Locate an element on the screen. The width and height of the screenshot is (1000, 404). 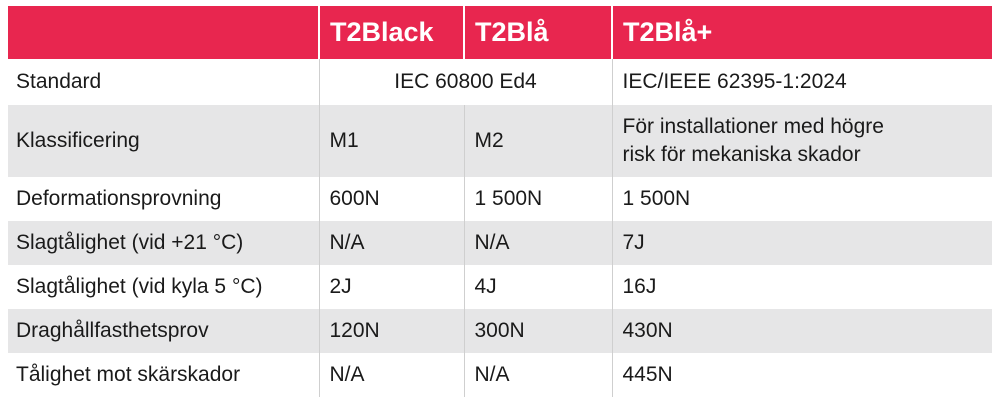
row-label: Slagtålighet (vid kyla 5 °C) is located at coordinates (163, 287).